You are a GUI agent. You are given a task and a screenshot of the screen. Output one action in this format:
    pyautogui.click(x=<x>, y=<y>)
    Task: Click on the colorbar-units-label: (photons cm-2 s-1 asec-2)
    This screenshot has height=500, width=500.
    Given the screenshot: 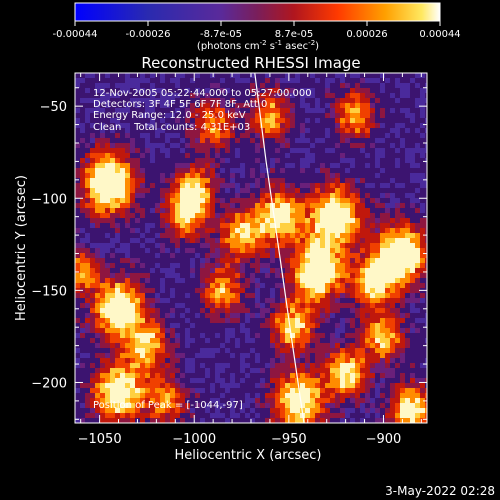 What is the action you would take?
    pyautogui.click(x=258, y=45)
    